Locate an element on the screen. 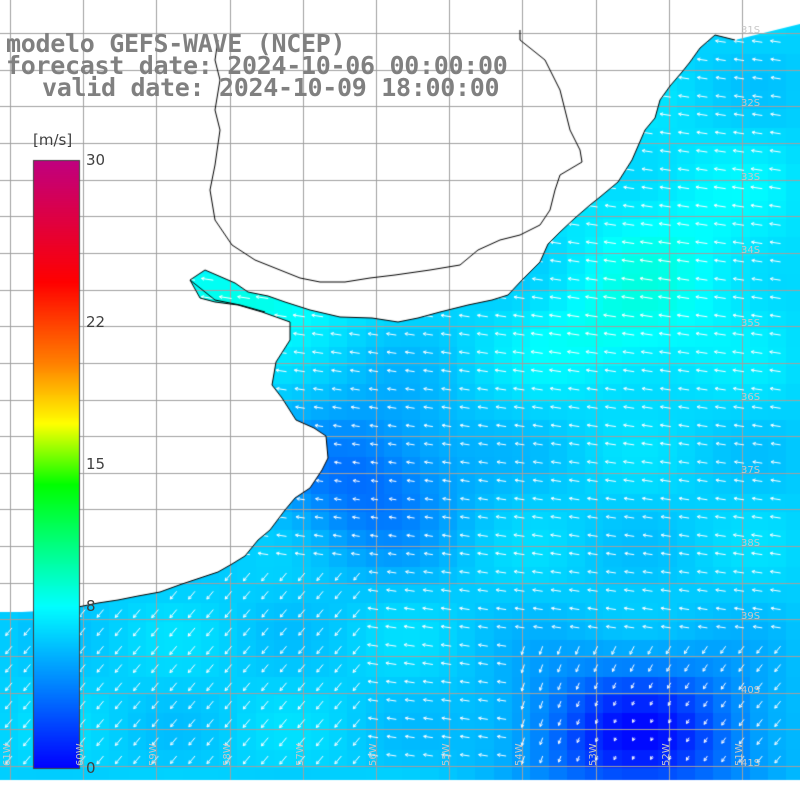  latitude-label: 41S is located at coordinates (751, 763).